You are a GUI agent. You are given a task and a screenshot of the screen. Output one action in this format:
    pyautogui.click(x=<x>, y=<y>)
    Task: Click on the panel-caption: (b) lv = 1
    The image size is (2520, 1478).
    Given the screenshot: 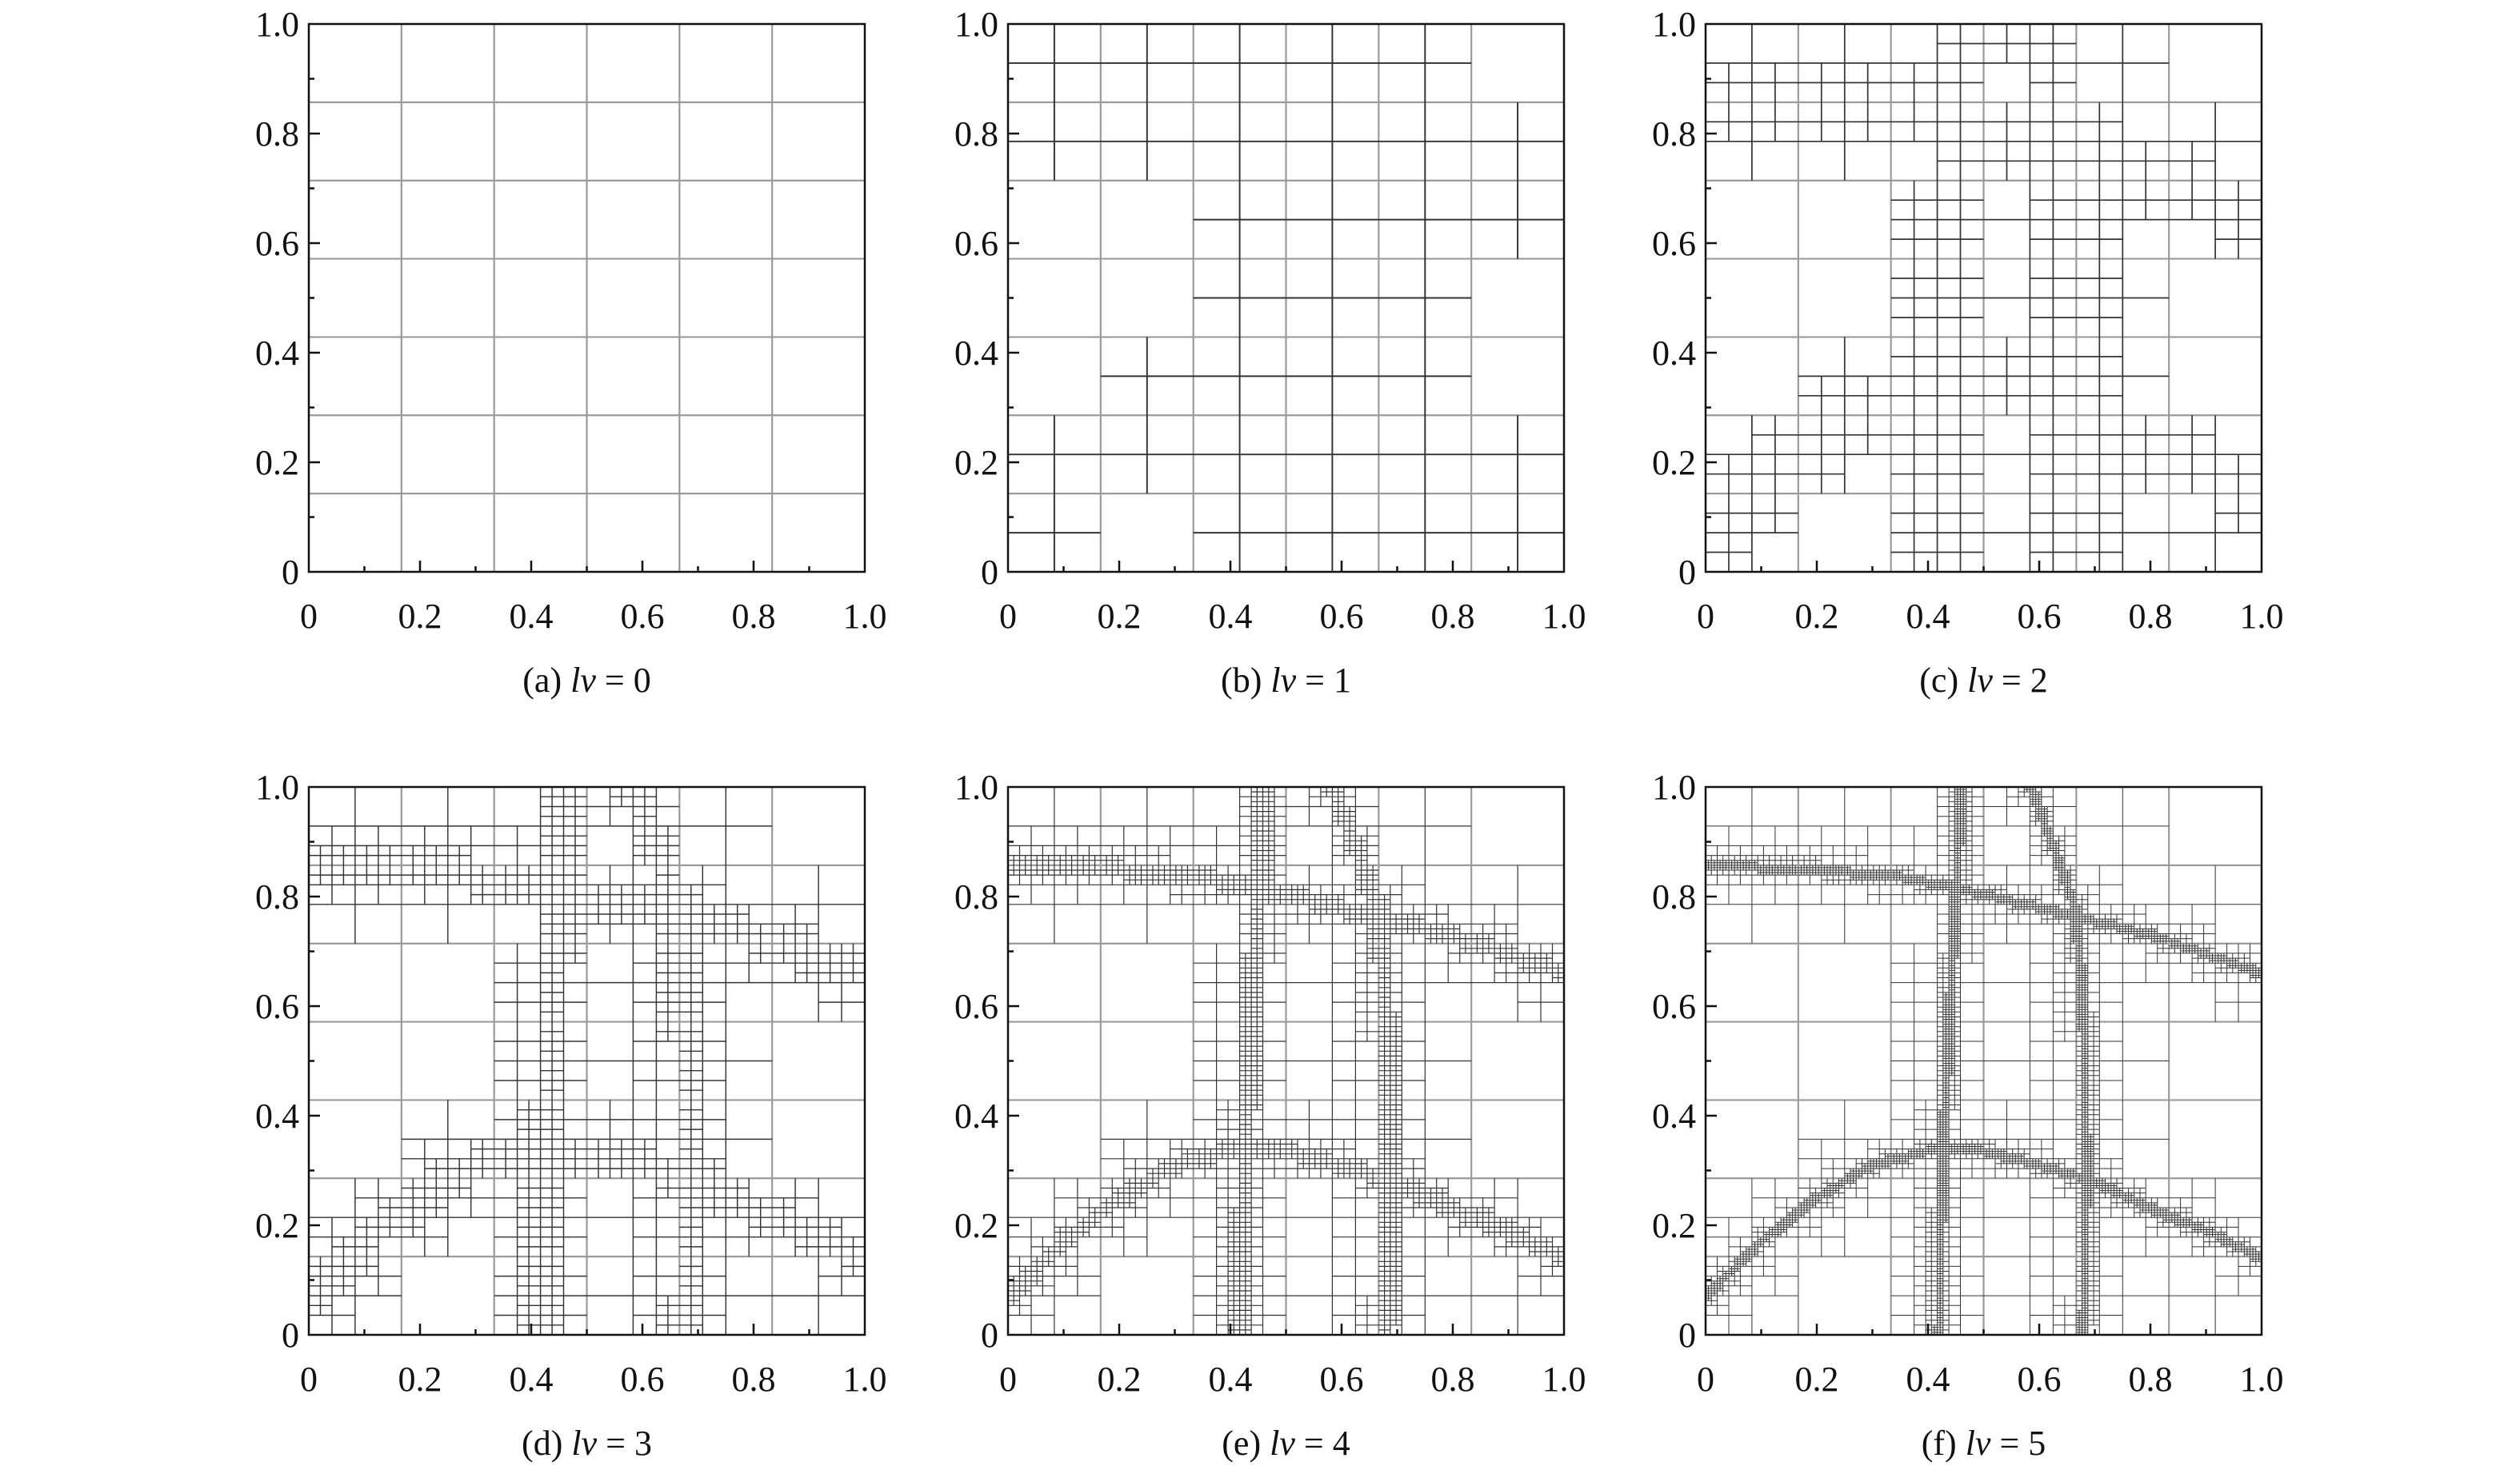 What is the action you would take?
    pyautogui.click(x=1286, y=680)
    